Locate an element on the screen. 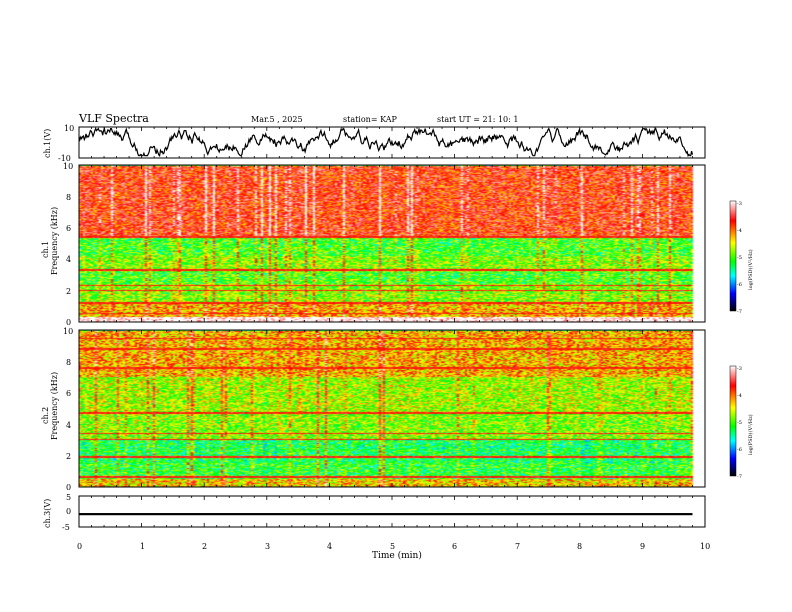 This screenshot has height=612, width=792. cb2-tick-m6: -6 is located at coordinates (739, 450).